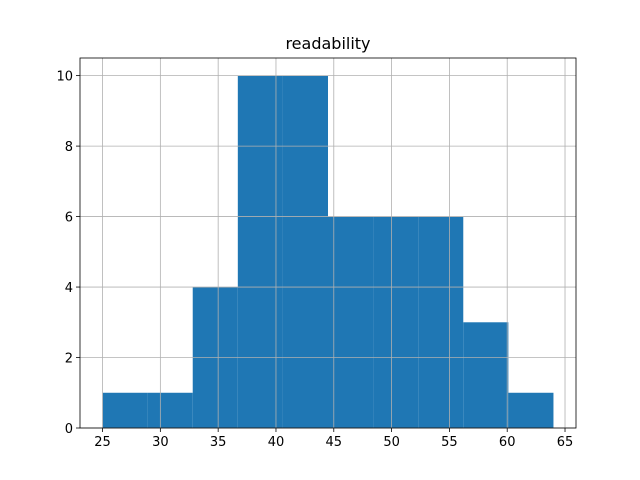  What do you see at coordinates (565, 442) in the screenshot?
I see `x-tick-label: 65` at bounding box center [565, 442].